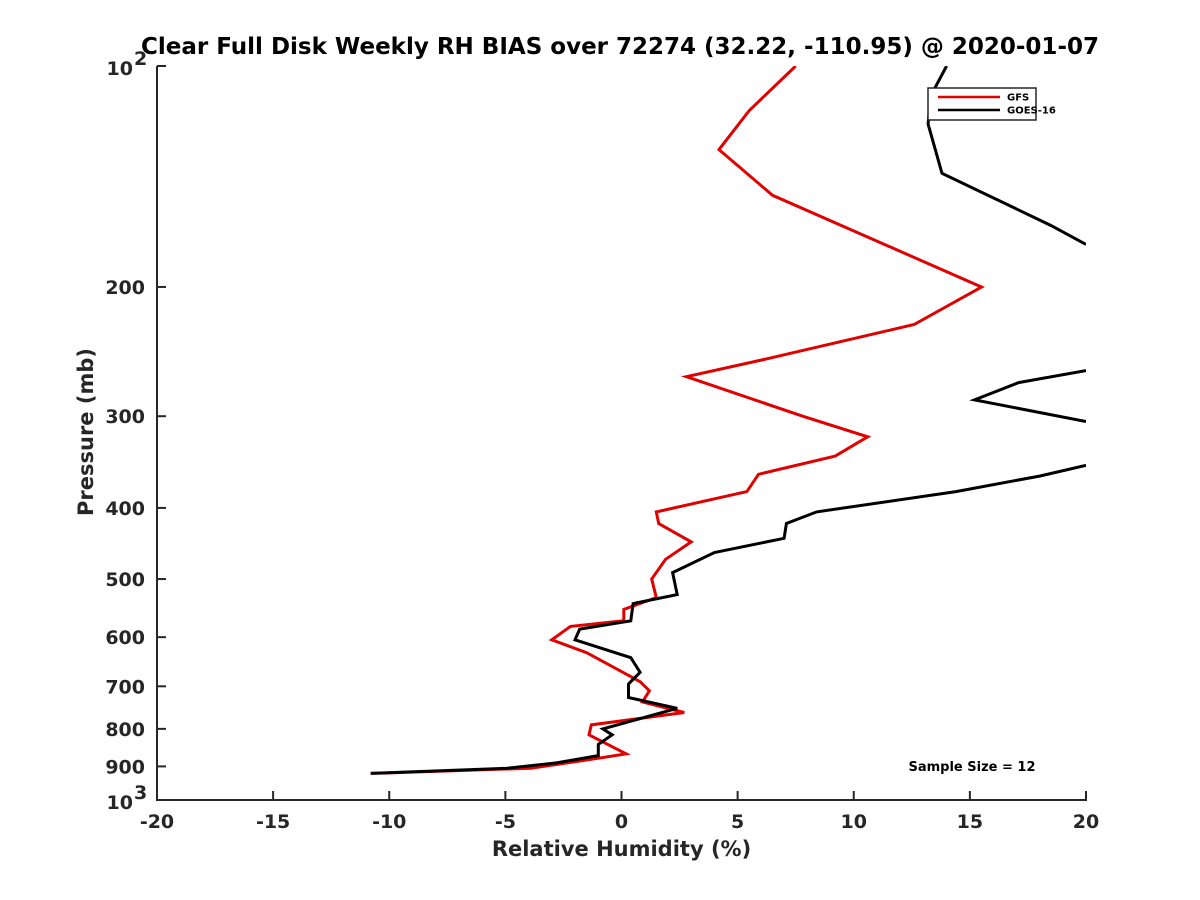  I want to click on x-tick-label: -15, so click(273, 822).